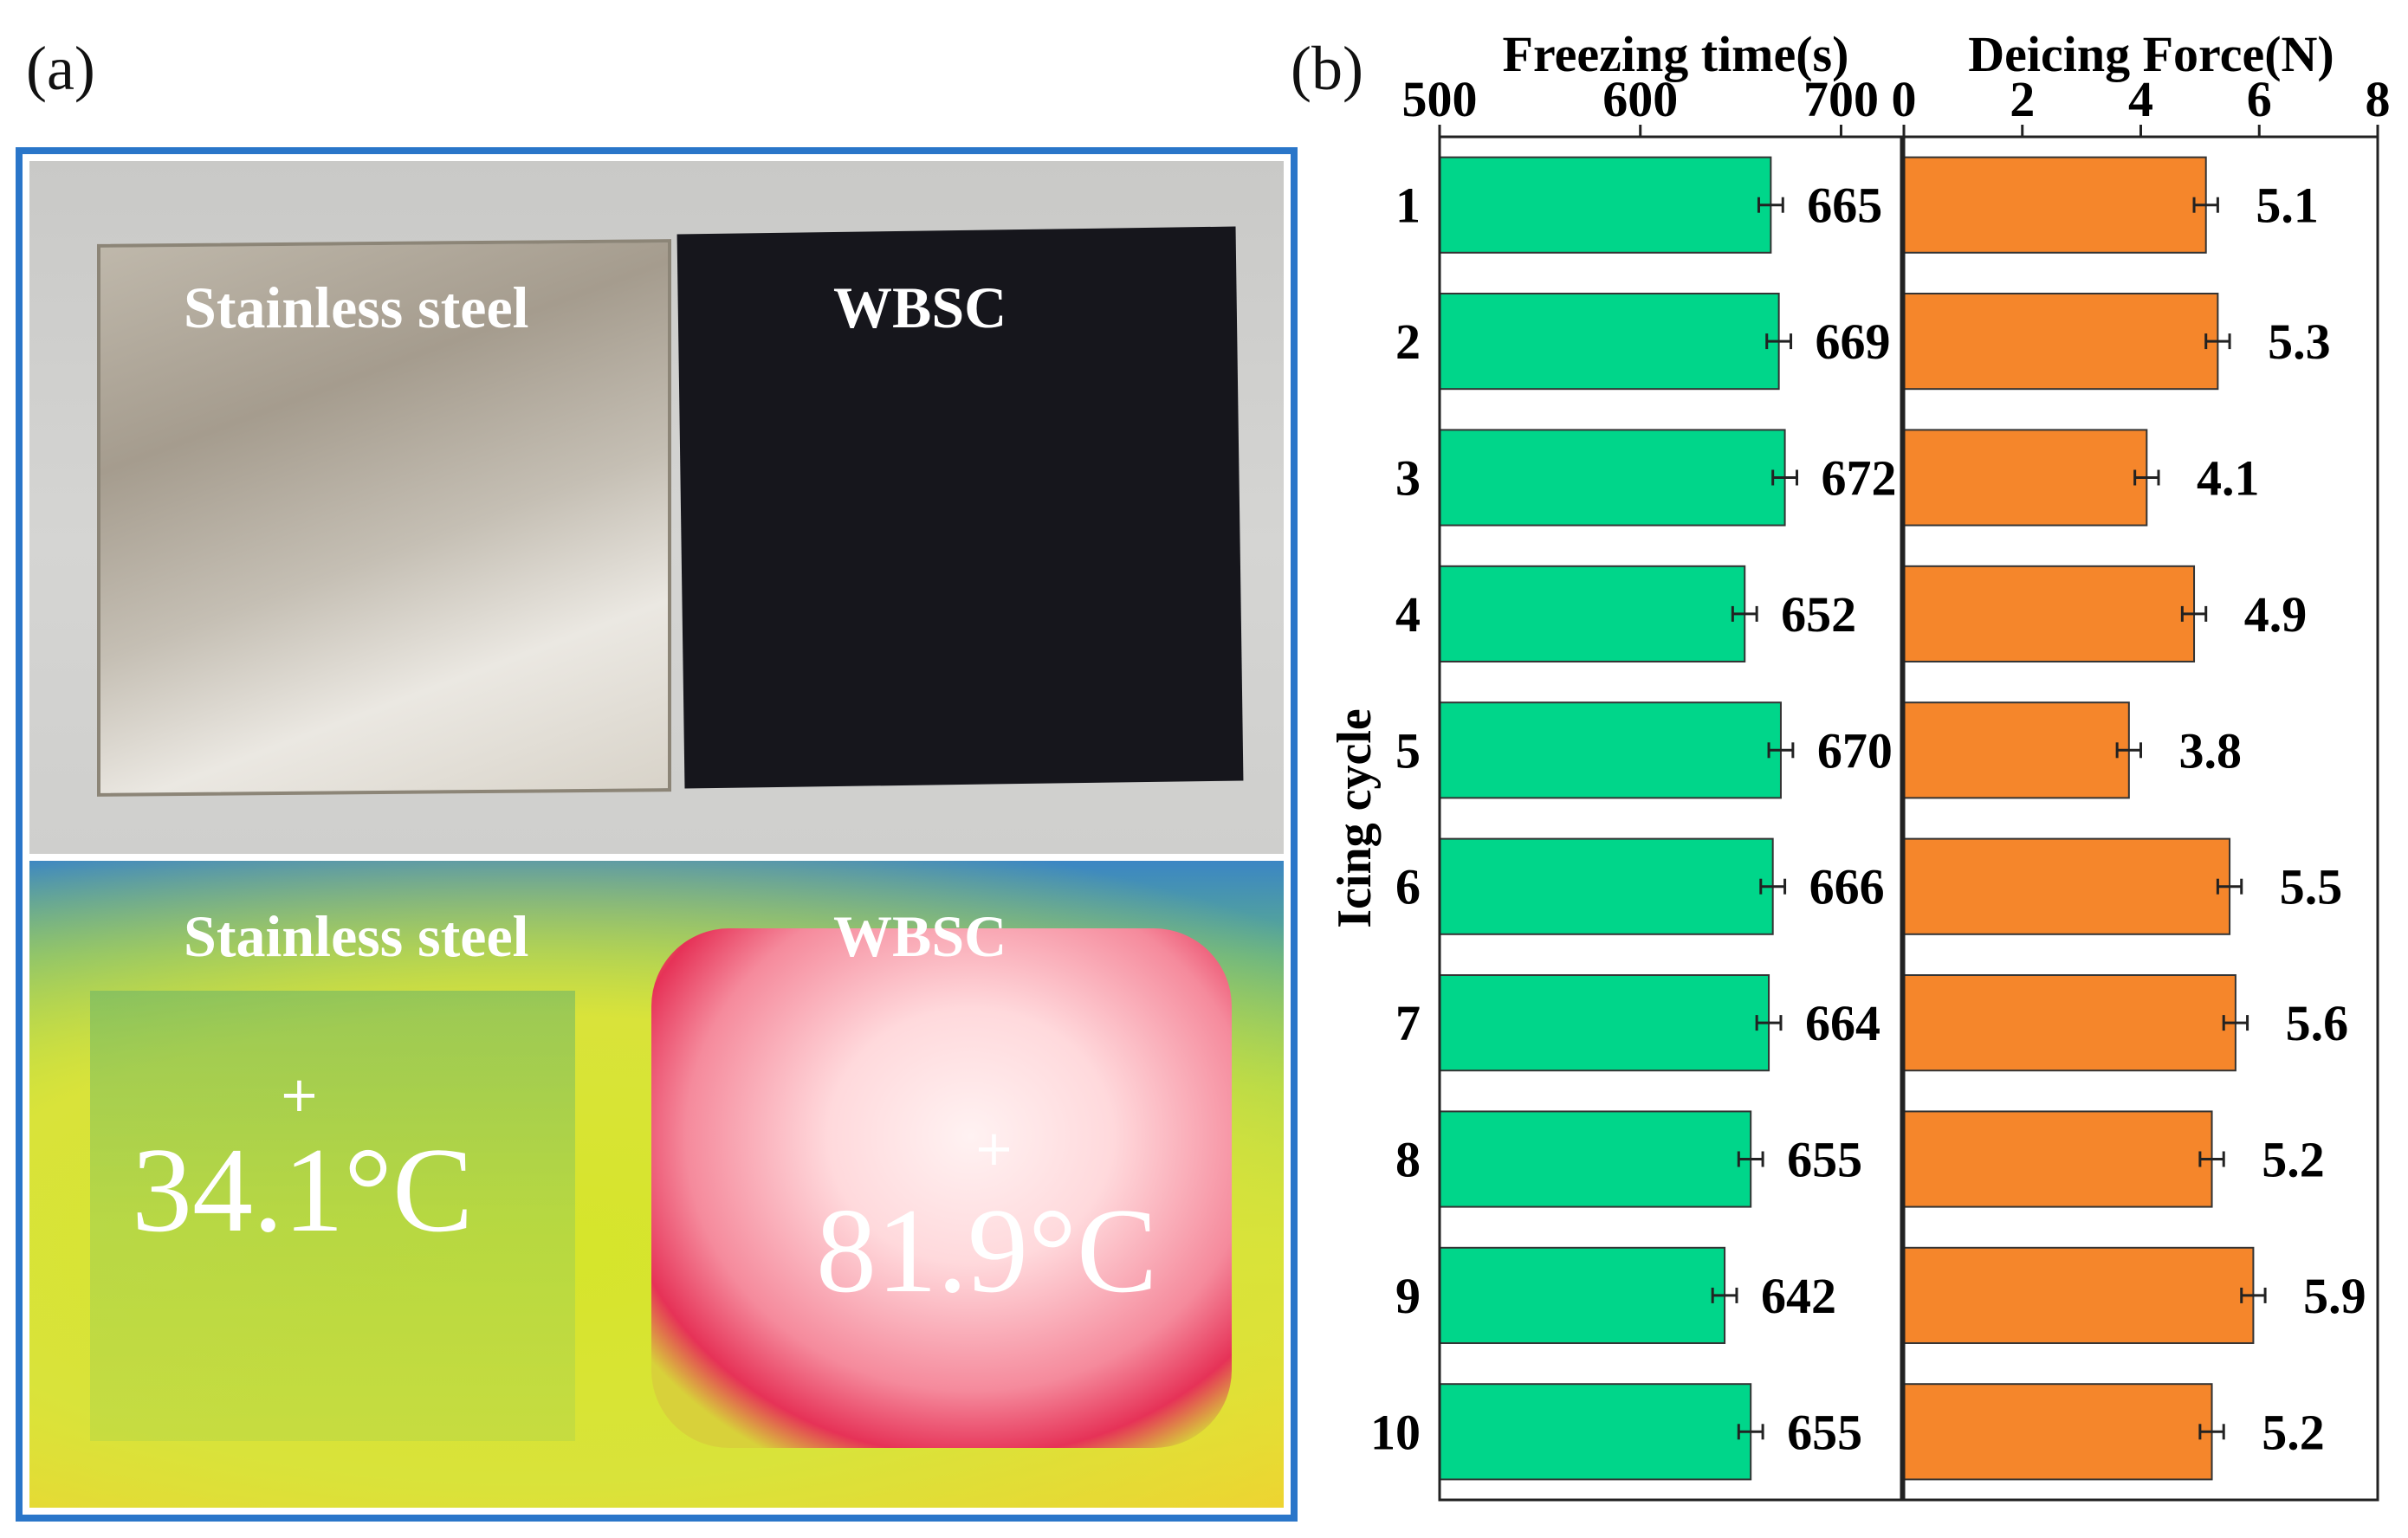 The width and height of the screenshot is (2408, 1538). What do you see at coordinates (1847, 887) in the screenshot?
I see `freezing-value-label: 666` at bounding box center [1847, 887].